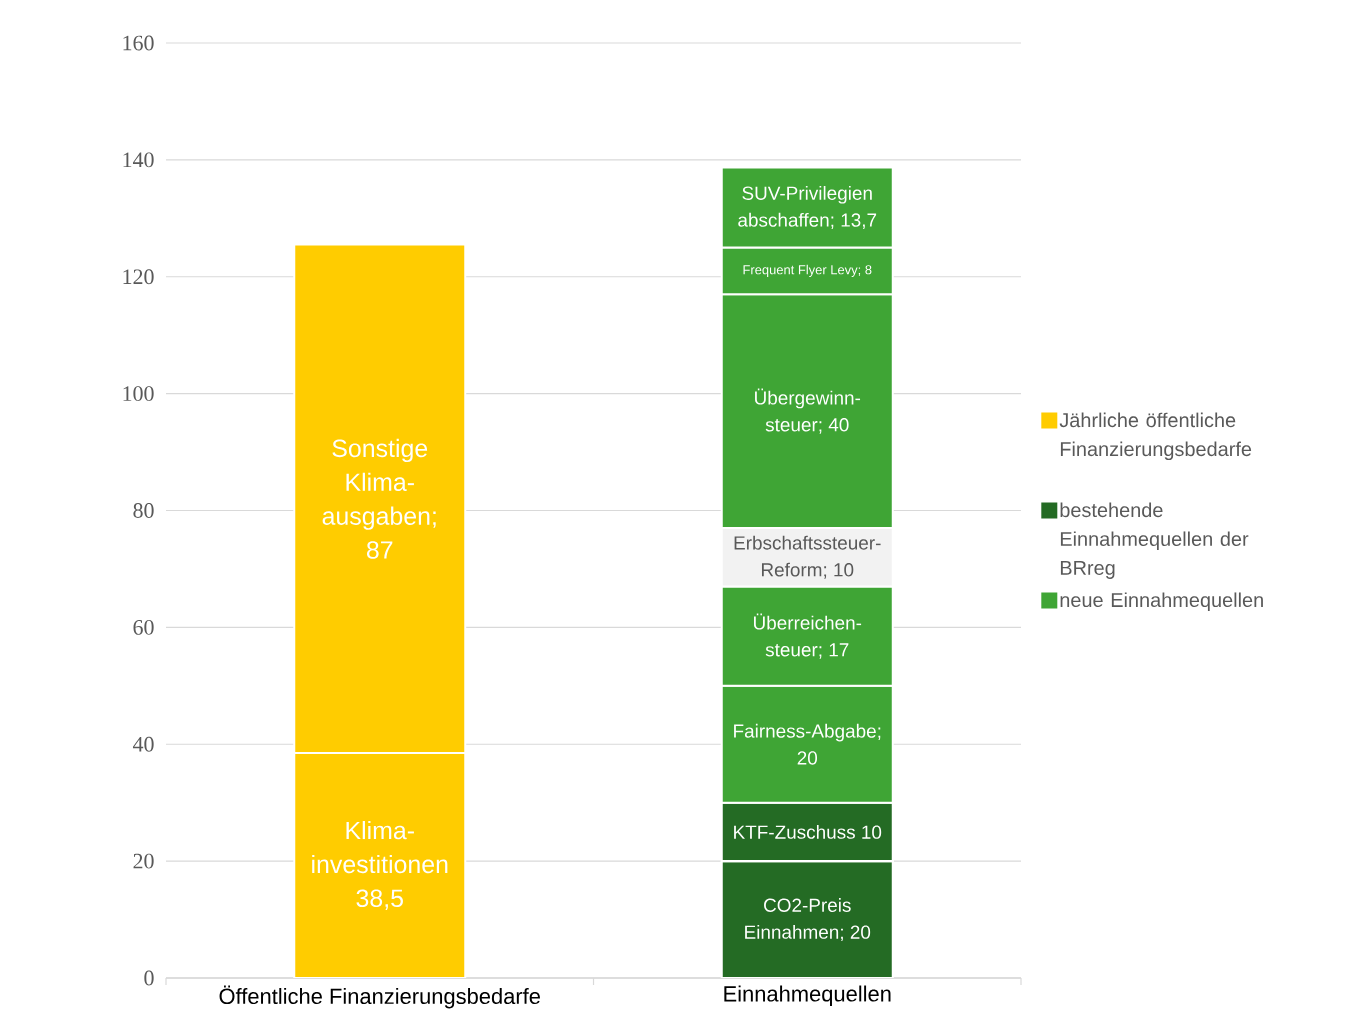 The image size is (1369, 1025). What do you see at coordinates (808, 636) in the screenshot?
I see `data-label: Überreichen-steuer; 17` at bounding box center [808, 636].